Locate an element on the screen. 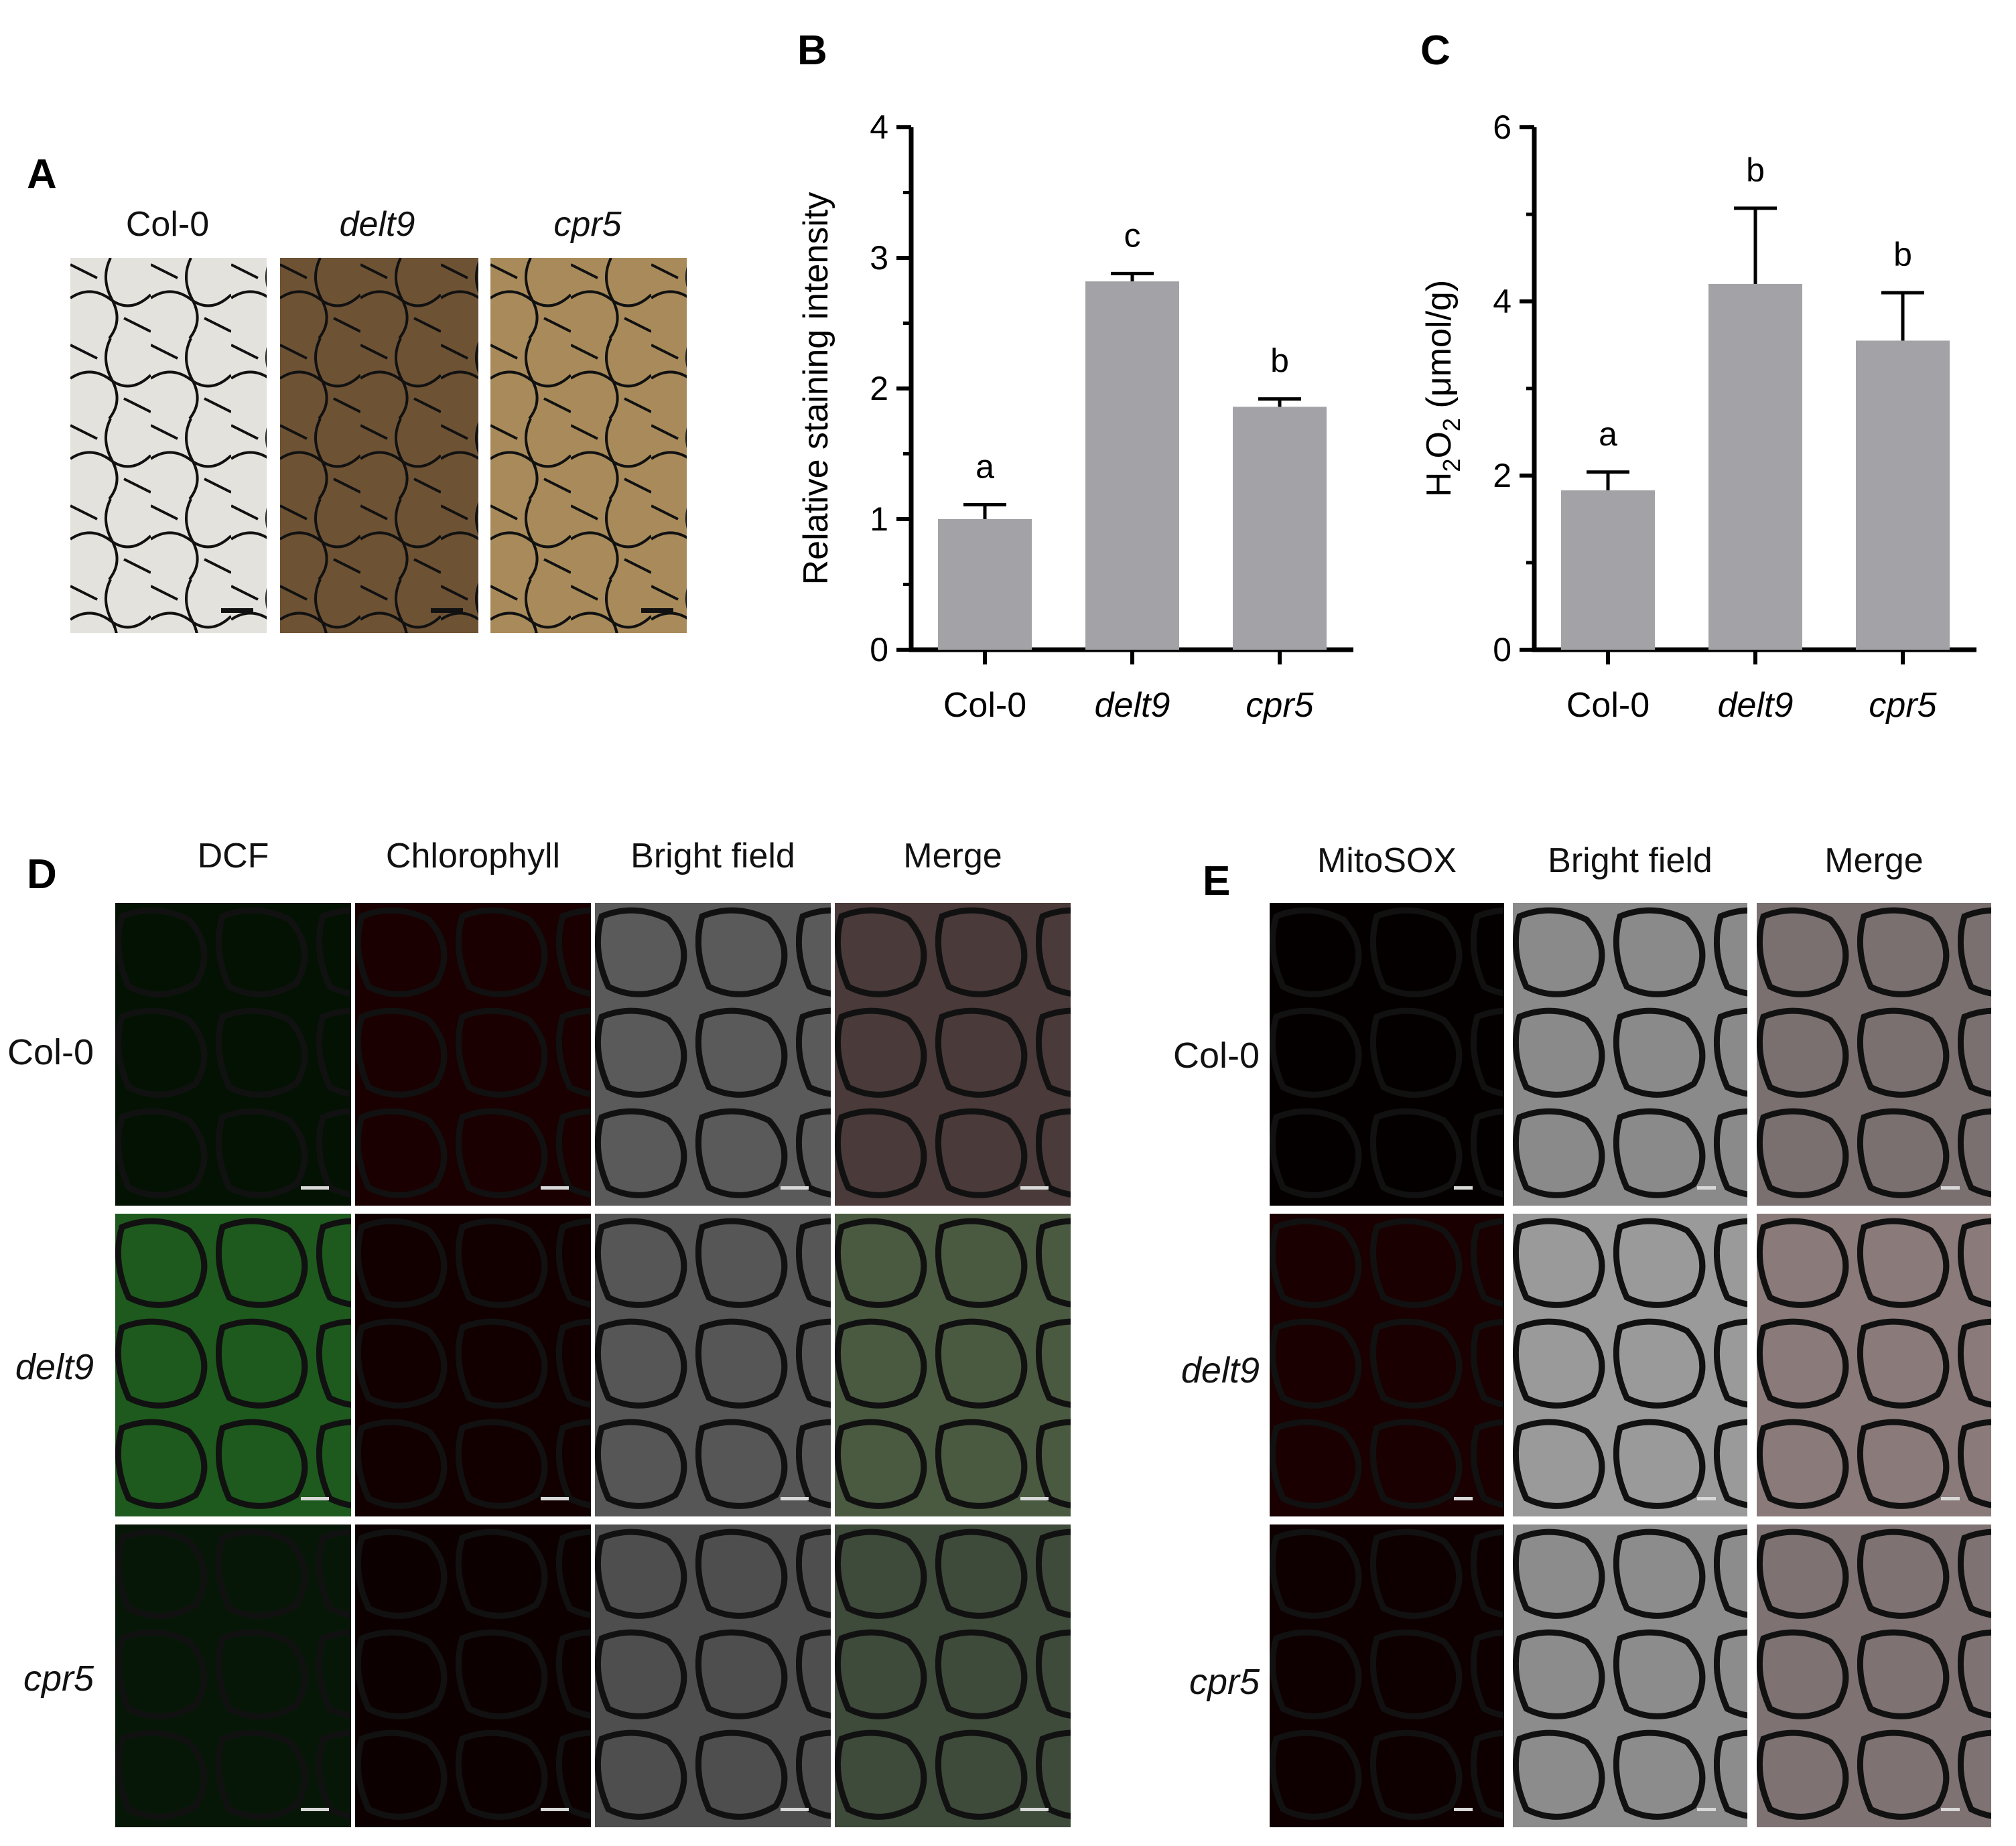 Image resolution: width=2016 pixels, height=1846 pixels. y-tick-label: 3 is located at coordinates (879, 258).